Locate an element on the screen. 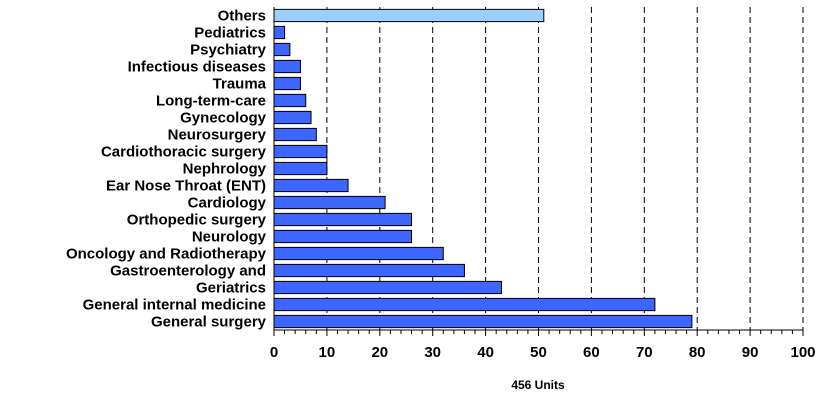  bar-neurosurgery is located at coordinates (295, 134).